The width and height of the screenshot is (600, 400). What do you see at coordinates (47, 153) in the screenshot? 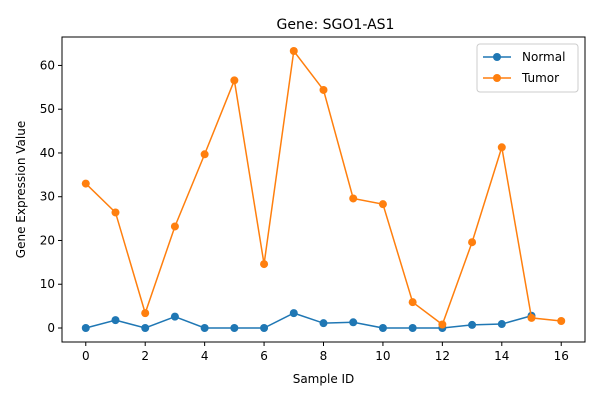
I see `y-tick-label: 40` at bounding box center [47, 153].